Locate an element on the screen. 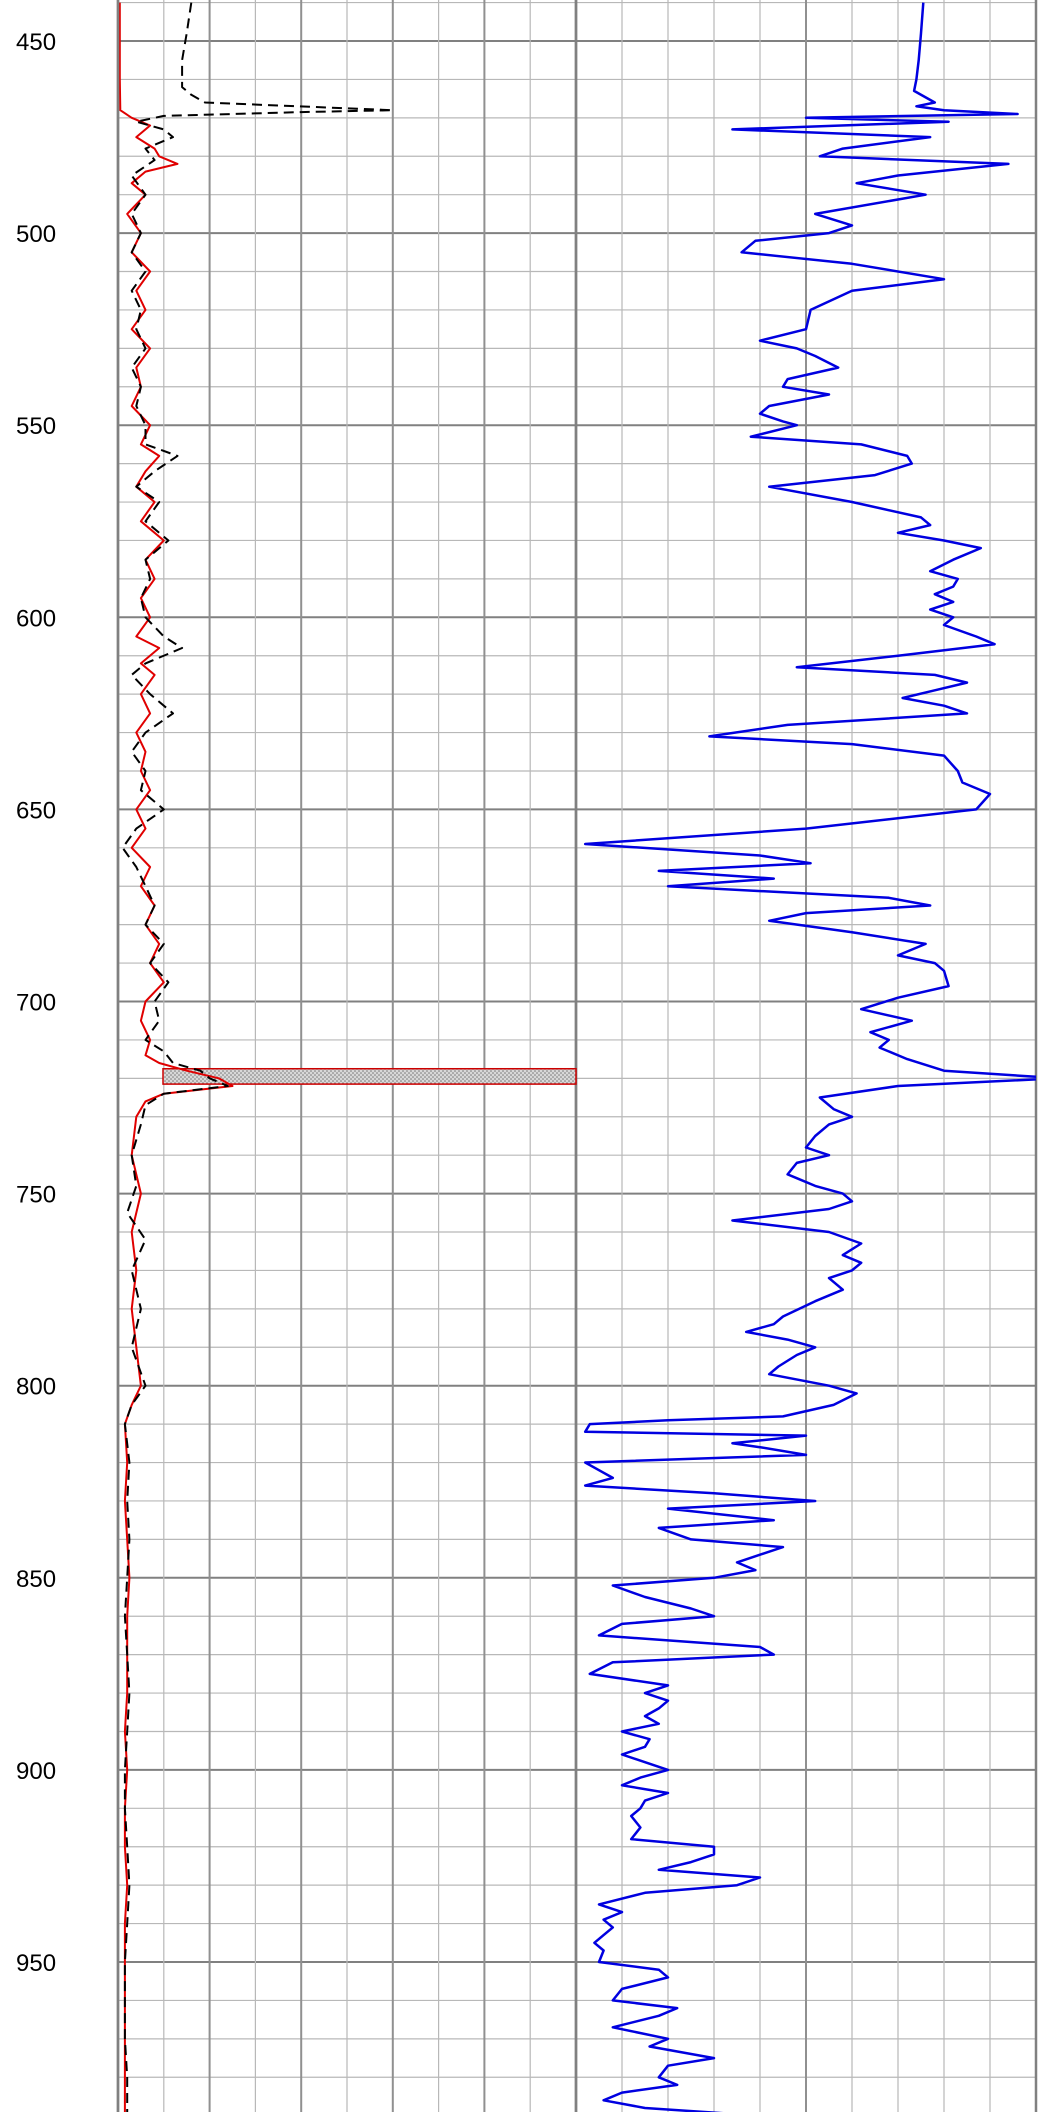 The width and height of the screenshot is (1051, 2112). depth-tick-label: 700 is located at coordinates (36, 1003).